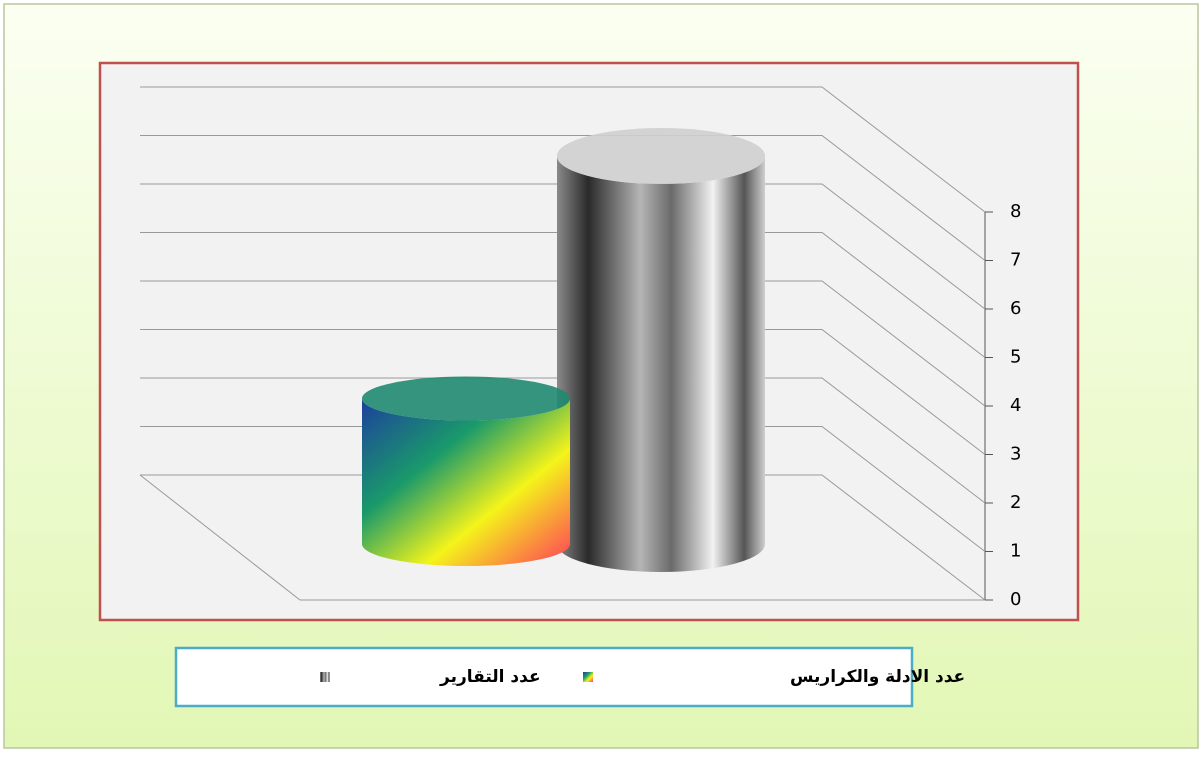 The image size is (1203, 758). What do you see at coordinates (1003, 405) in the screenshot?
I see `ticks: 0 1 2 3 4 5 6 7 8` at bounding box center [1003, 405].